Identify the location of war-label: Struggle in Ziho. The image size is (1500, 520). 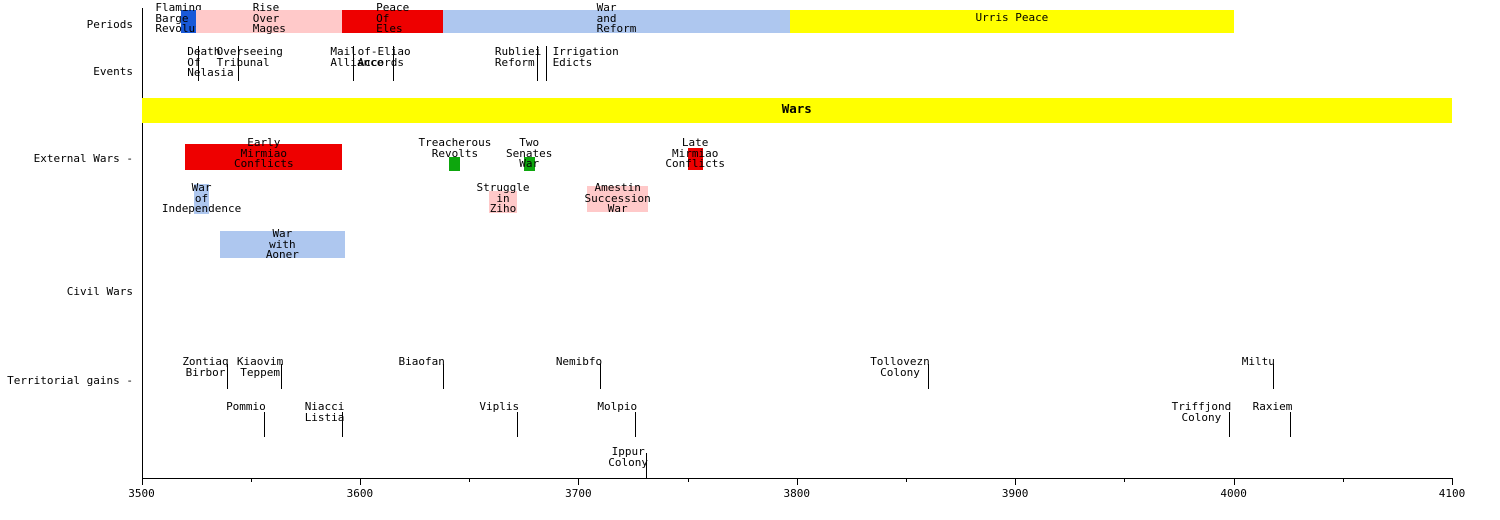
(503, 198).